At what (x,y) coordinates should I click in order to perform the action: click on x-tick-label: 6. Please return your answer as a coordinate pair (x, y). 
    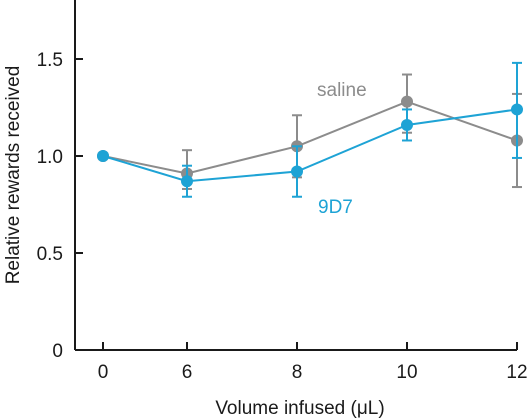
    Looking at the image, I should click on (187, 372).